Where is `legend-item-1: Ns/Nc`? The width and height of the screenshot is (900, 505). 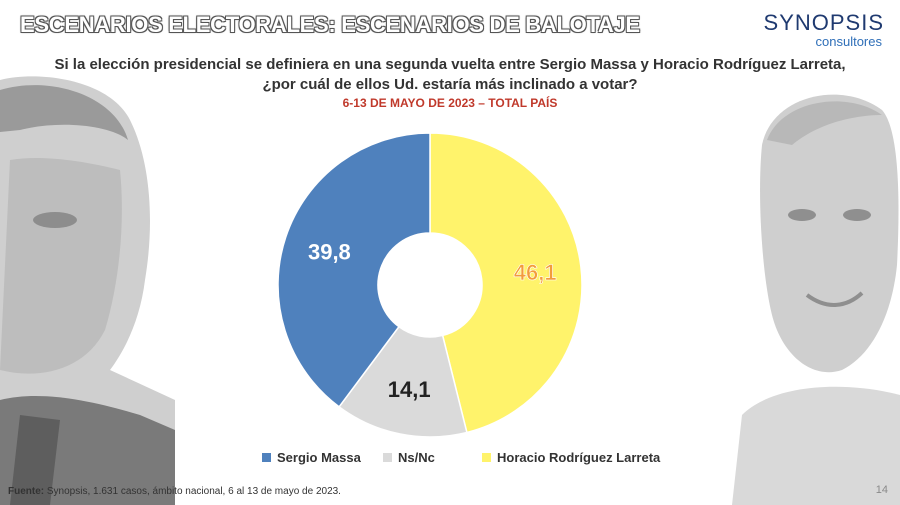 legend-item-1: Ns/Nc is located at coordinates (409, 457).